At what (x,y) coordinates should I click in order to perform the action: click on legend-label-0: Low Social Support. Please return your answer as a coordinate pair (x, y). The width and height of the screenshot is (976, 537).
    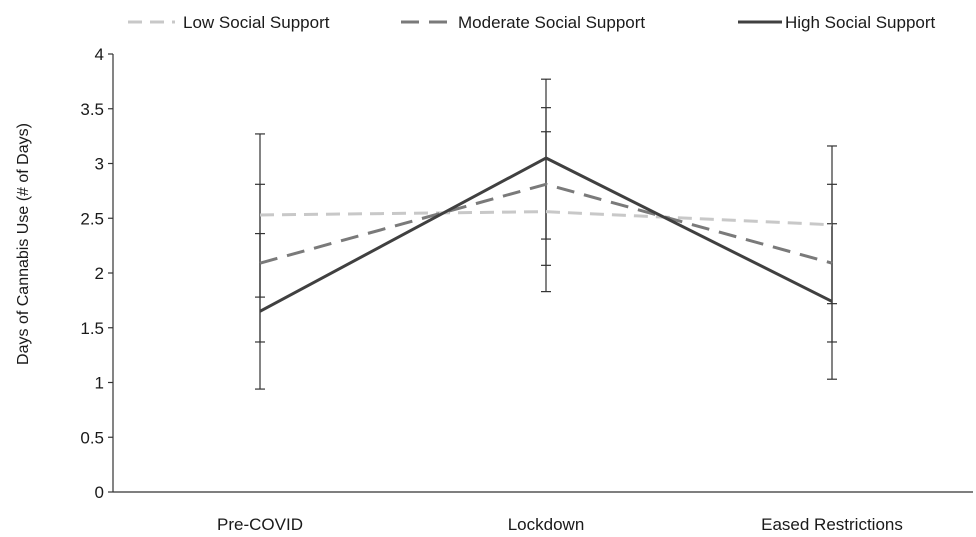
    Looking at the image, I should click on (256, 22).